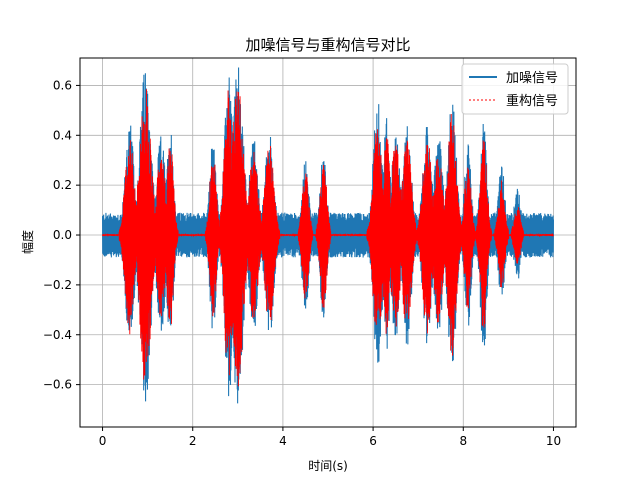 Image resolution: width=640 pixels, height=480 pixels. Describe the element at coordinates (532, 101) in the screenshot. I see `legend-label-clean: 重构信号` at that location.